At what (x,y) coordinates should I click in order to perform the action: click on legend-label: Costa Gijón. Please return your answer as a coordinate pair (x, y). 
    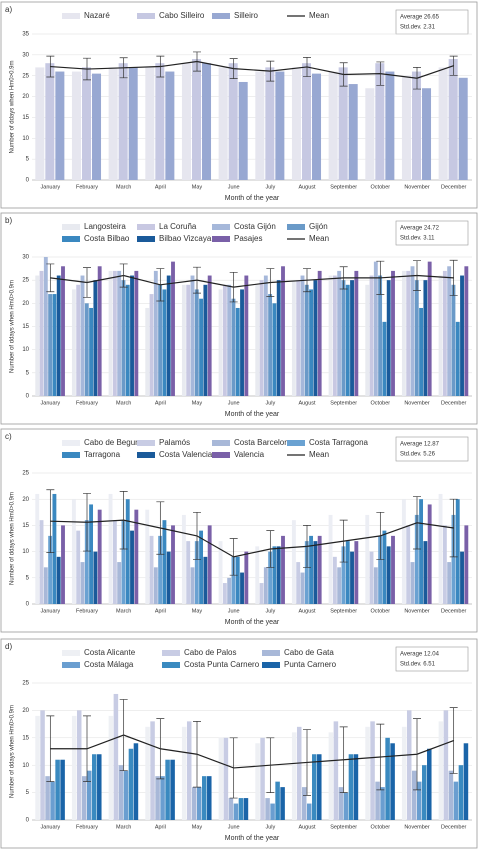
    Looking at the image, I should click on (255, 226).